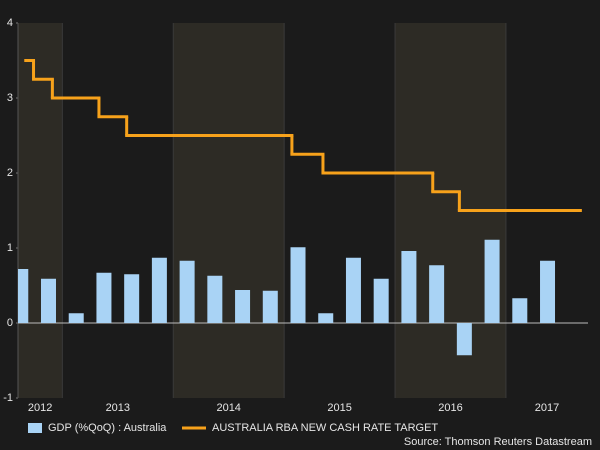  I want to click on x-tick-label: 2014, so click(228, 408).